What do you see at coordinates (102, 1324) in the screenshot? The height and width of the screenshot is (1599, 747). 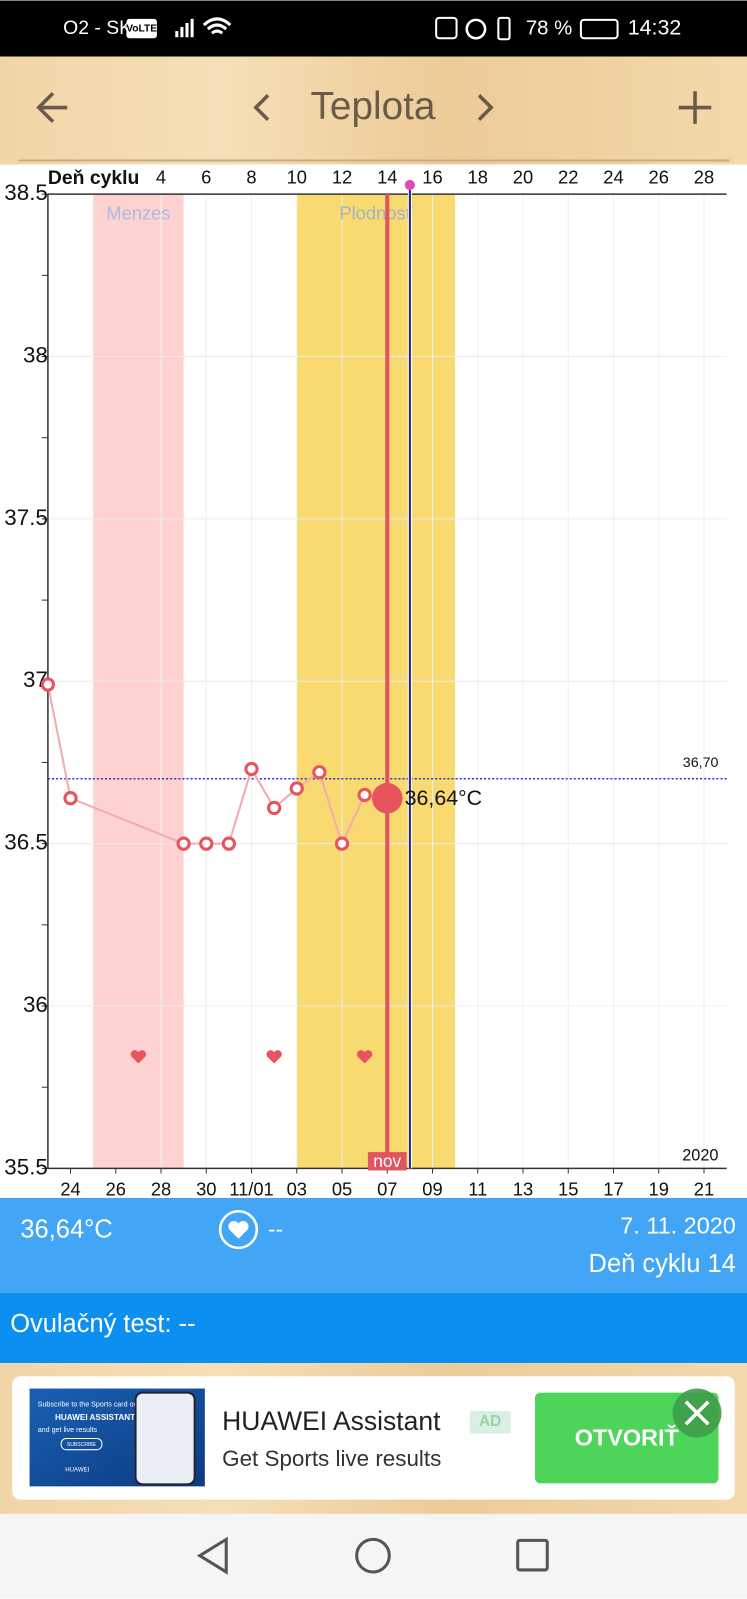 I see `ovulation-test: Ovulačný test: --` at bounding box center [102, 1324].